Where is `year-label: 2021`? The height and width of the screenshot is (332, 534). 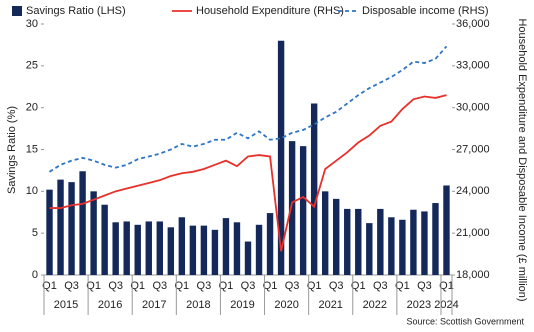
year-label: 2021 is located at coordinates (330, 305).